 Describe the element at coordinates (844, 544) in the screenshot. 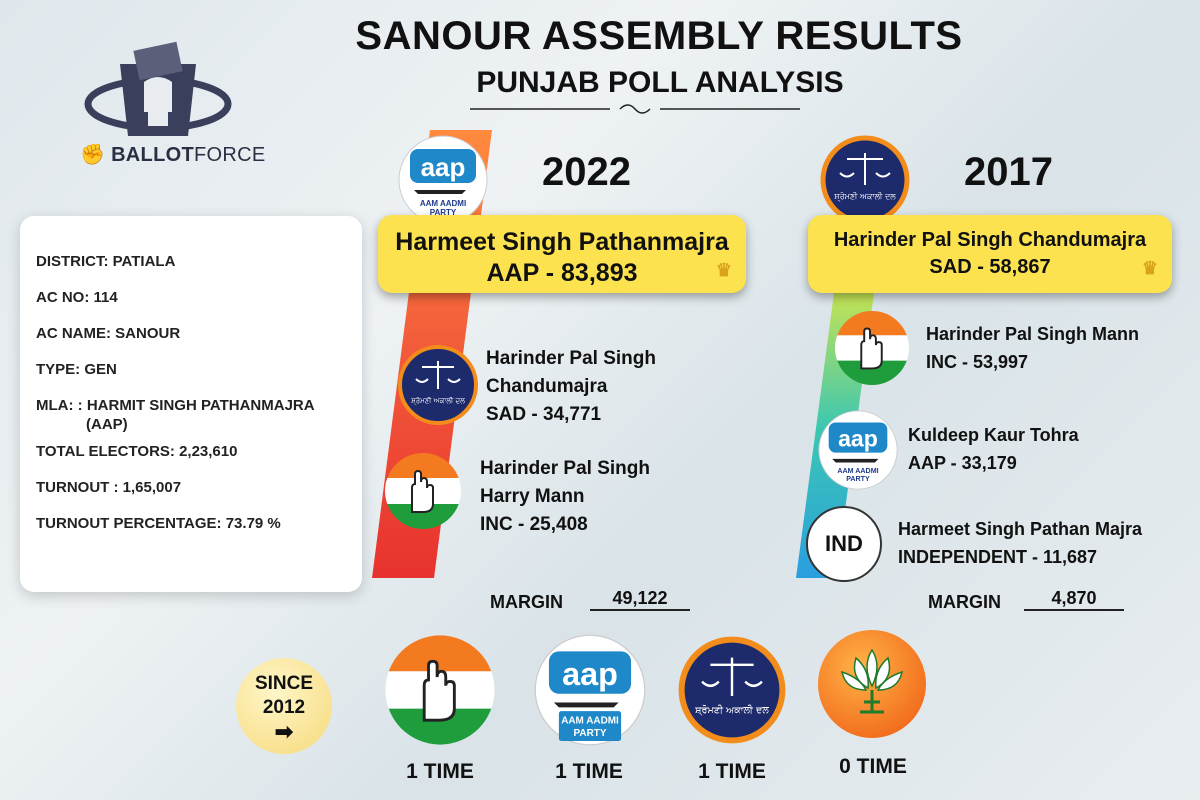

I see `ind-logo: IND` at that location.